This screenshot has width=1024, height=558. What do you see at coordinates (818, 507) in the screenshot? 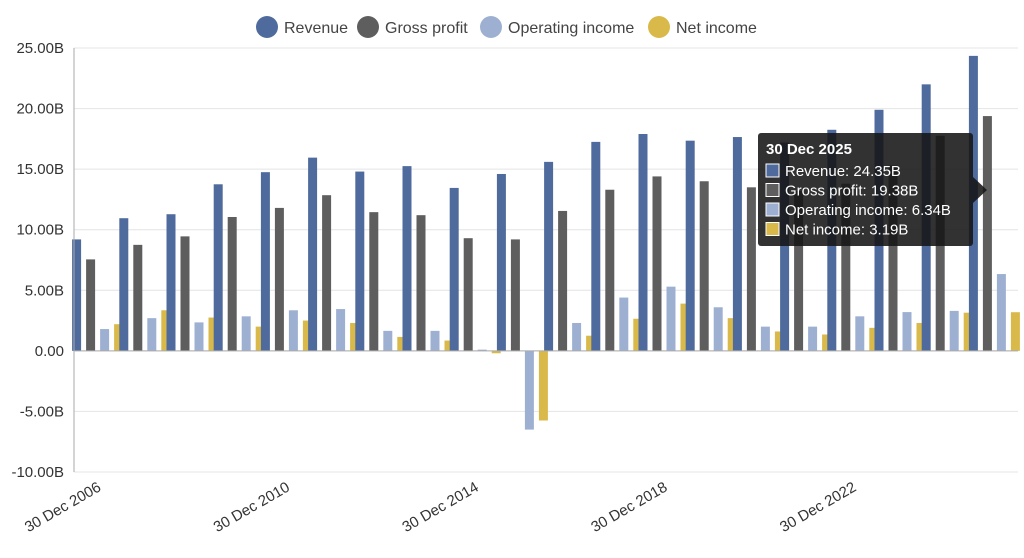
I see `x-tick-label: 30 Dec 2022` at bounding box center [818, 507].